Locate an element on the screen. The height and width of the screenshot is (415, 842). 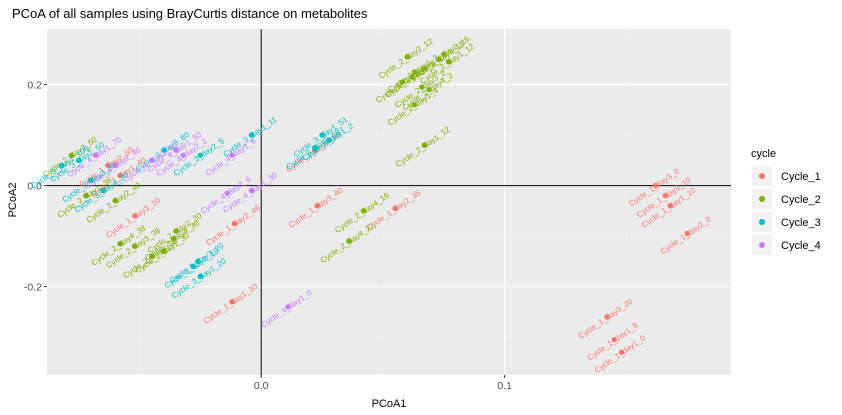
legend-label: Cycle_3 is located at coordinates (801, 223).